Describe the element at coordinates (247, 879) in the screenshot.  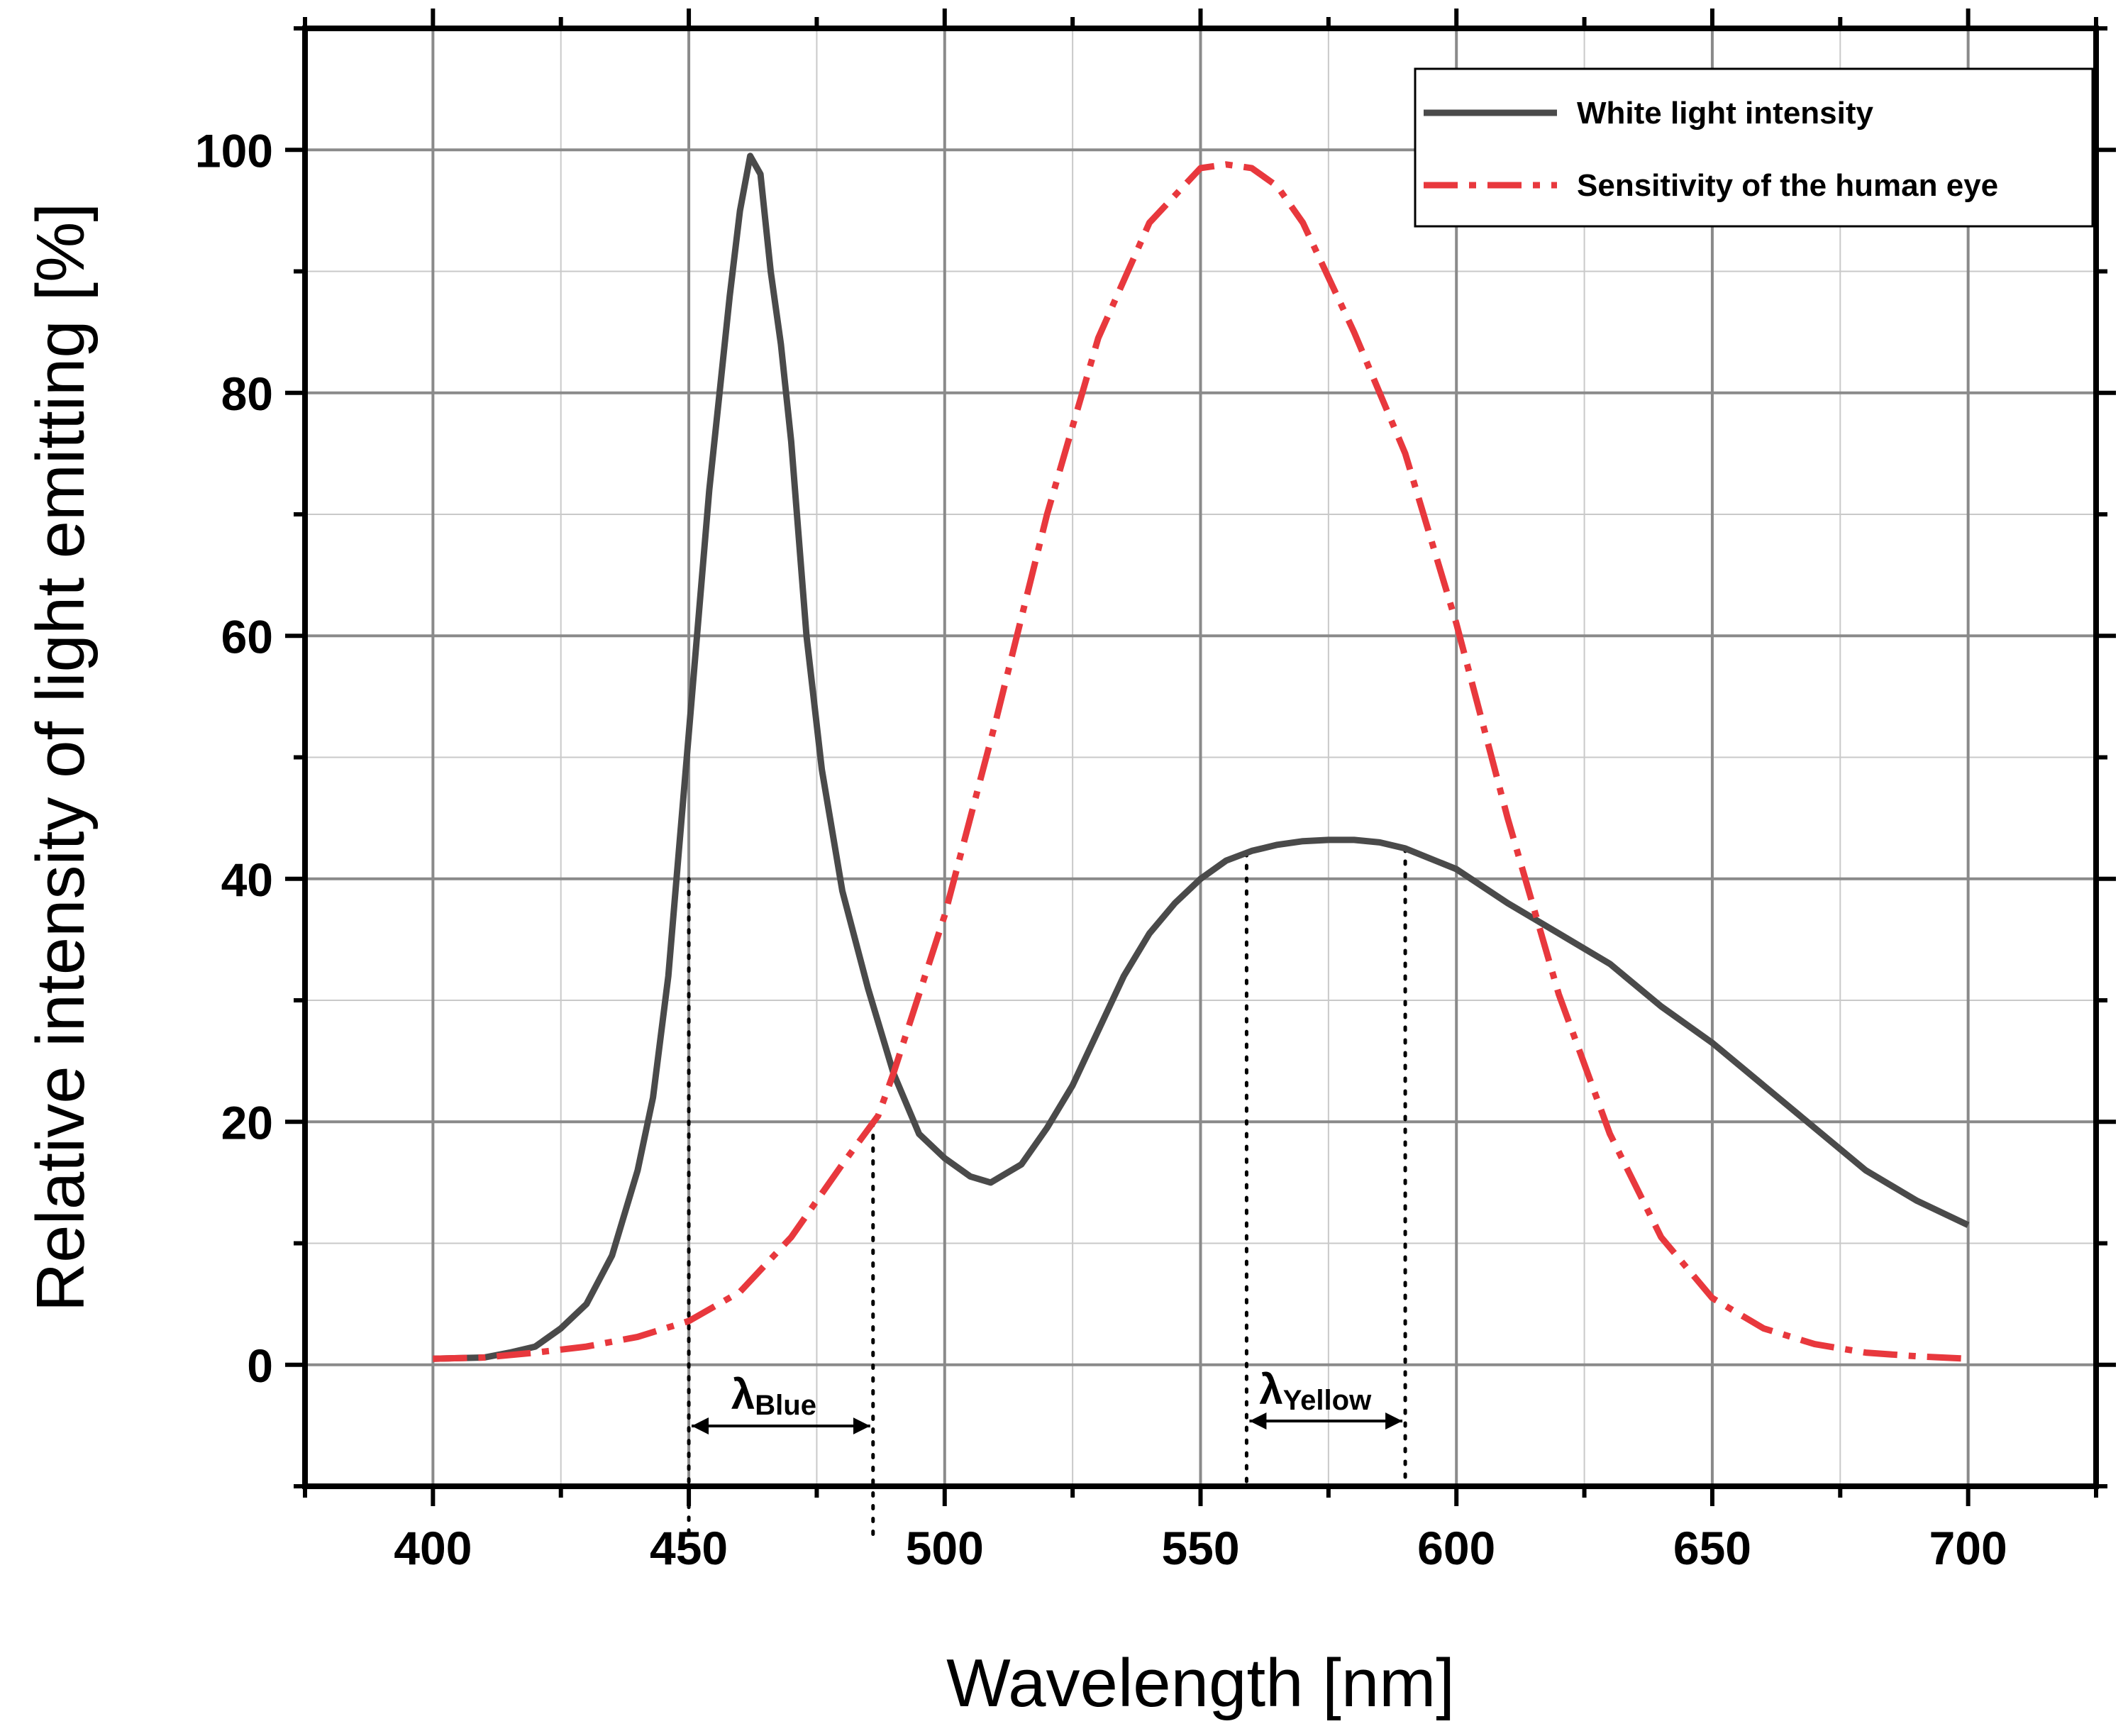
I see `y-tick-label: 40` at that location.